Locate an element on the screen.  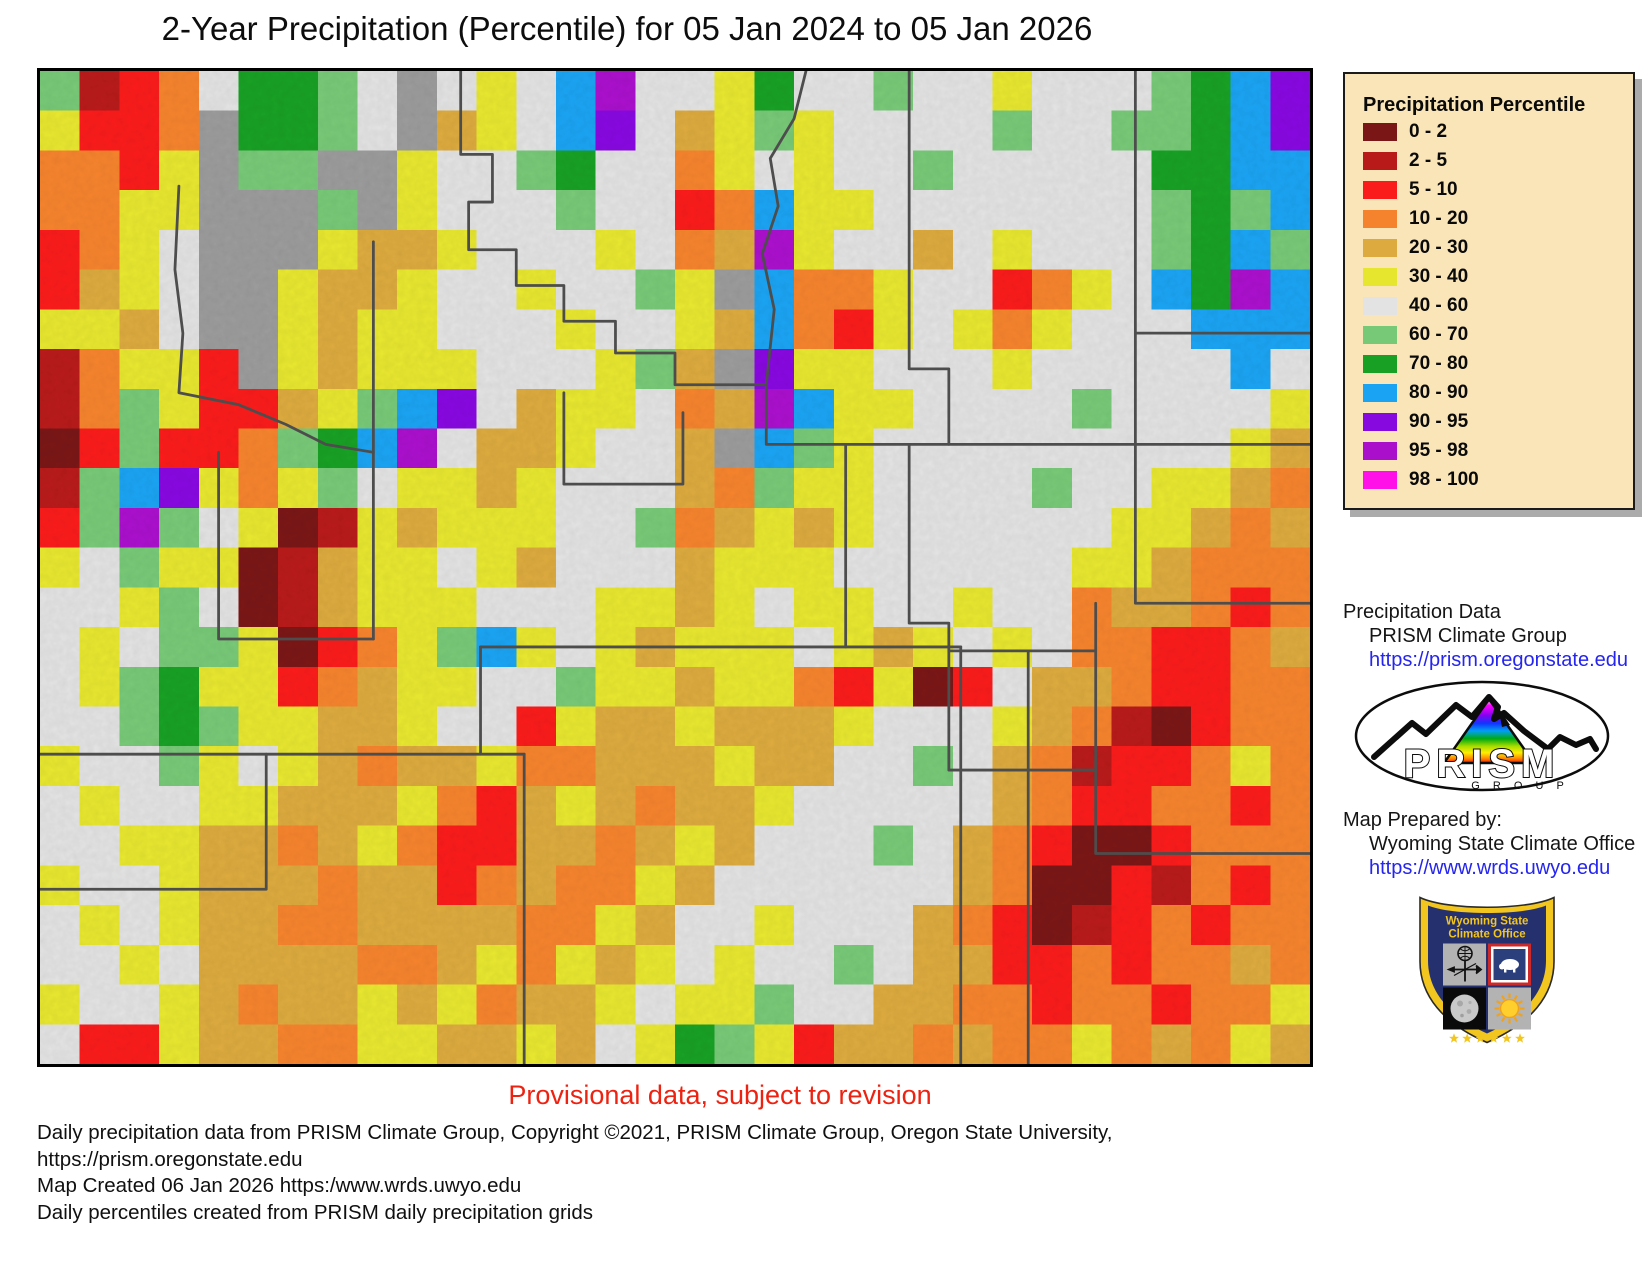
map-prepared-org: Wyoming State Climate Office is located at coordinates (1502, 844).